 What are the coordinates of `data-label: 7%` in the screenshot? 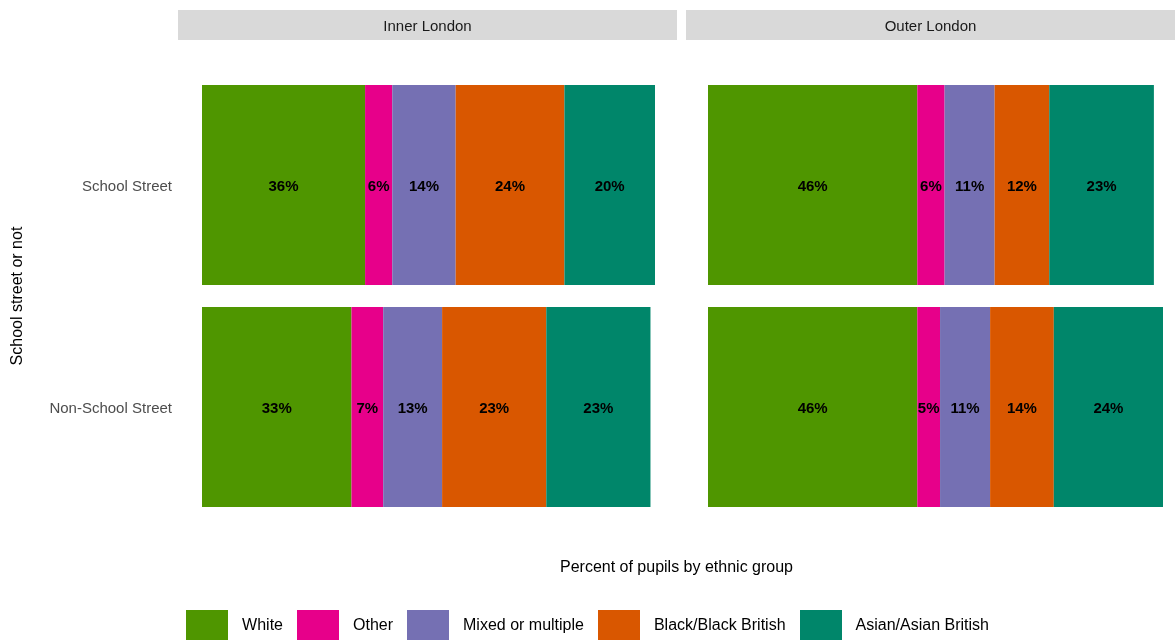 It's located at (367, 407).